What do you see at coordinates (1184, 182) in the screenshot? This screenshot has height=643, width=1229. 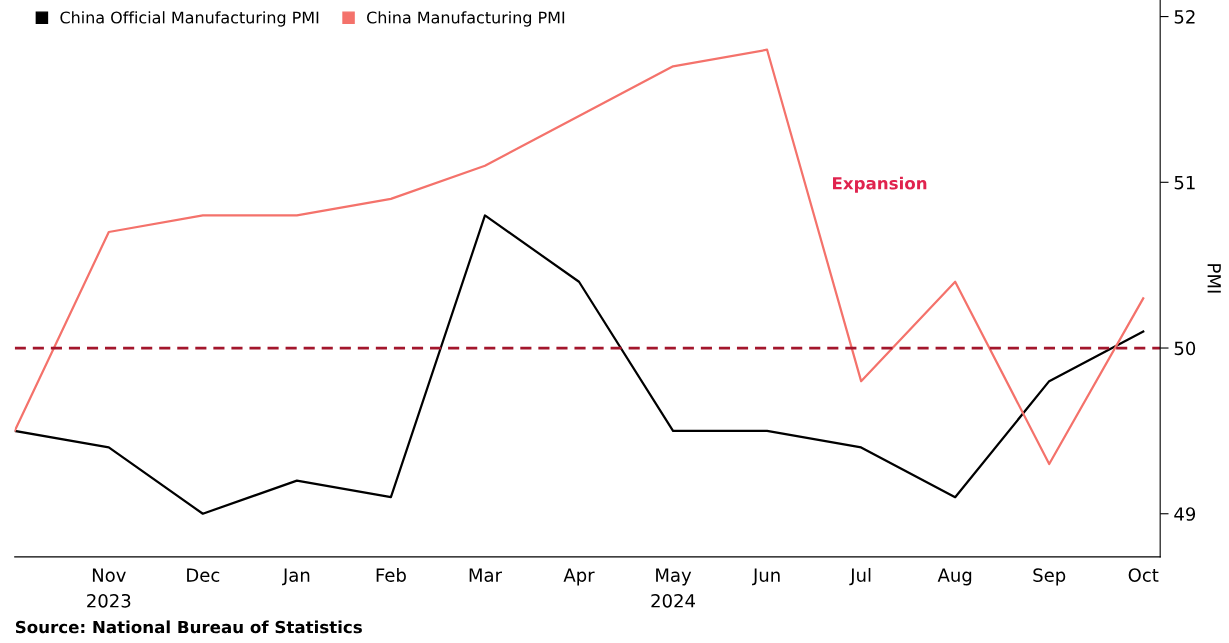 I see `y-tick-label: 51` at bounding box center [1184, 182].